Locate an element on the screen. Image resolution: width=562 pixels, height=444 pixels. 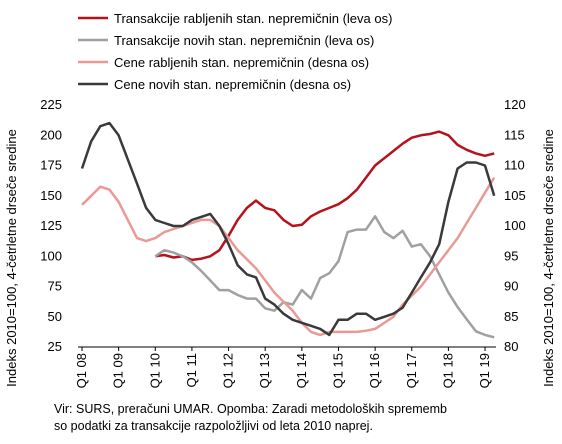
x-tick-label: Q1 10 is located at coordinates (154, 370).